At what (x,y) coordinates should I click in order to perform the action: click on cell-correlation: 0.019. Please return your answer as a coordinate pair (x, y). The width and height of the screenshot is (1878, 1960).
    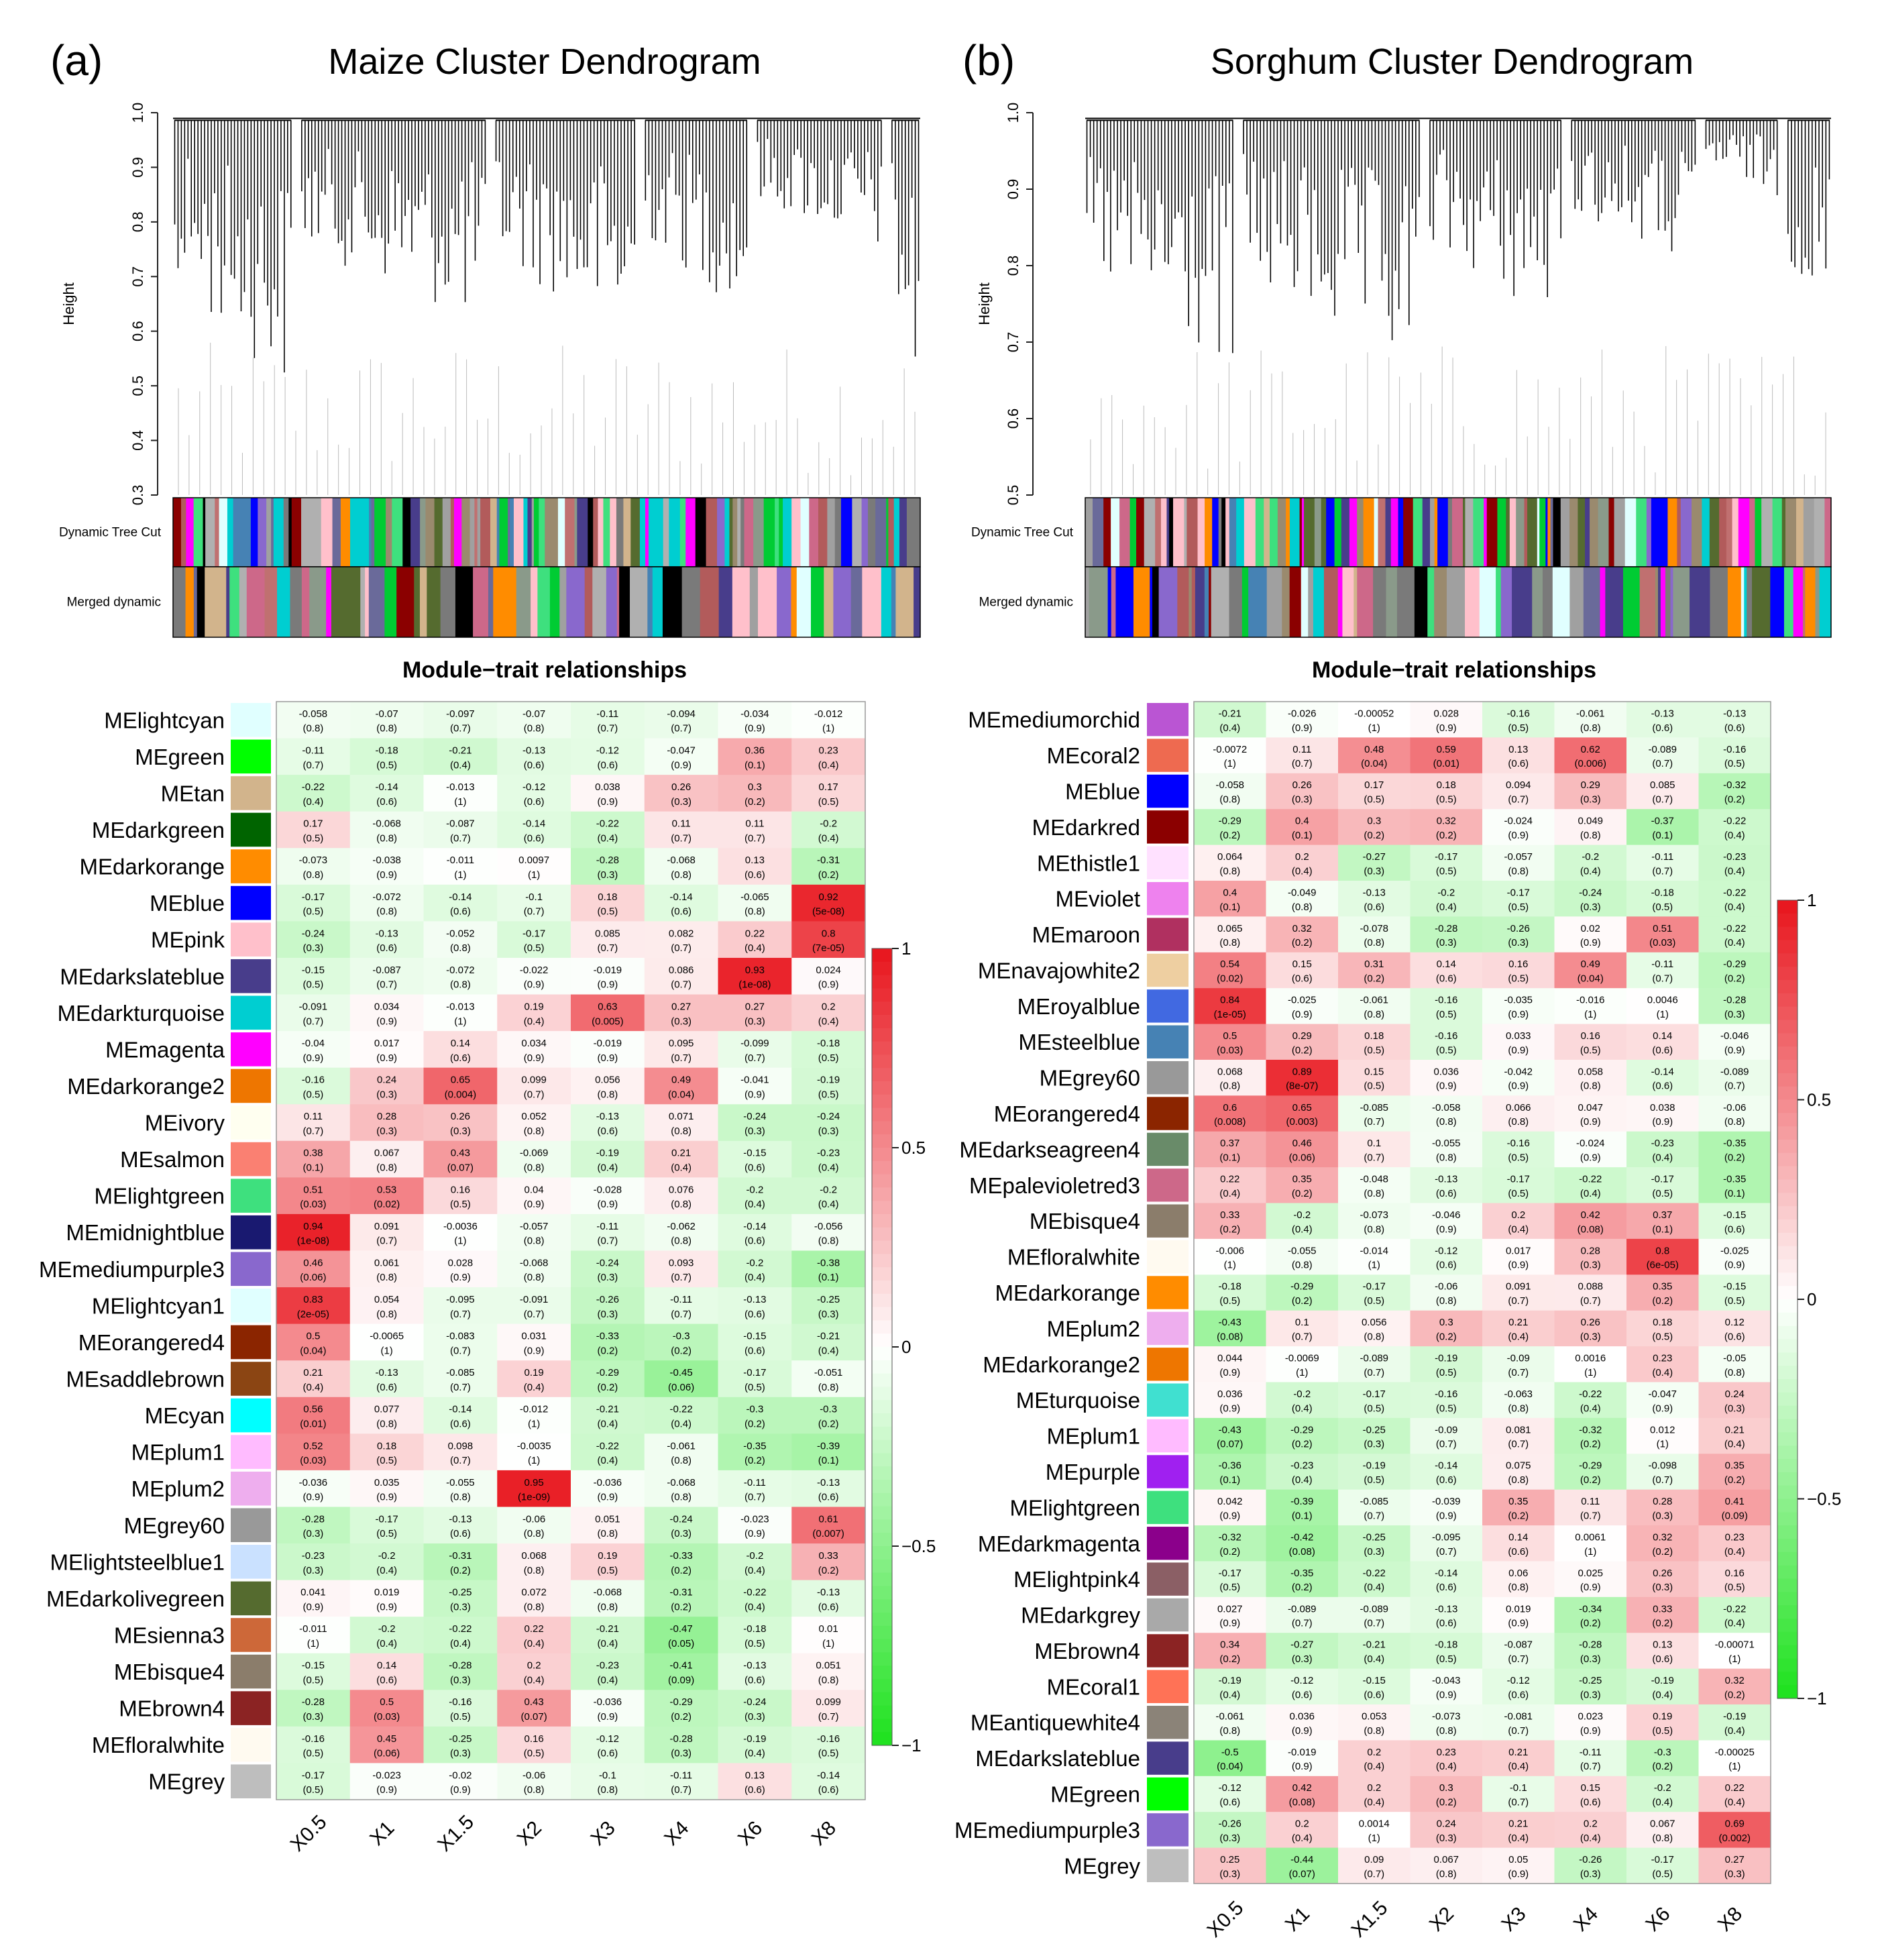
    Looking at the image, I should click on (387, 1592).